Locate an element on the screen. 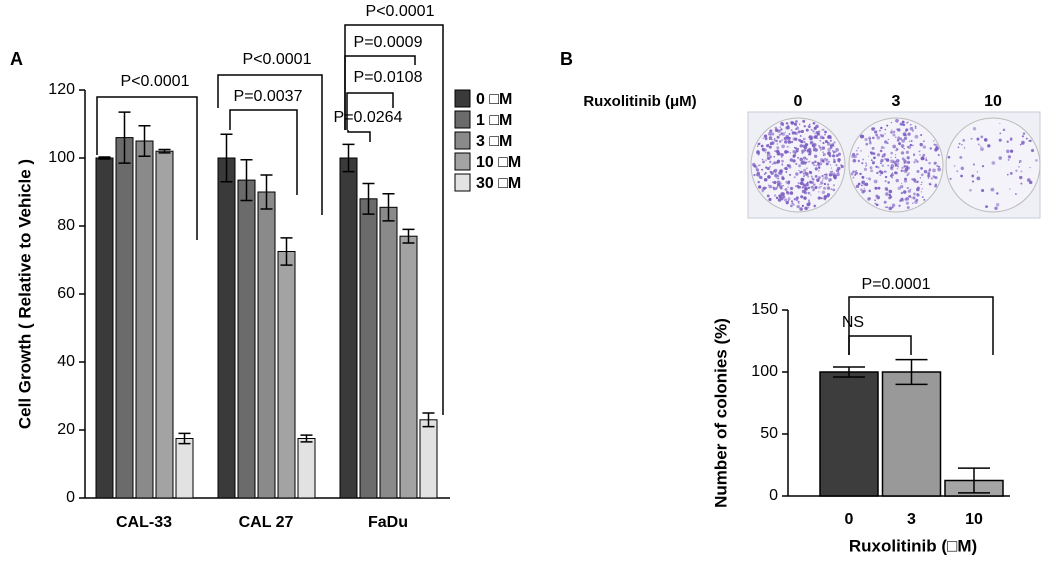  y-tick-label: 60 is located at coordinates (66, 293).